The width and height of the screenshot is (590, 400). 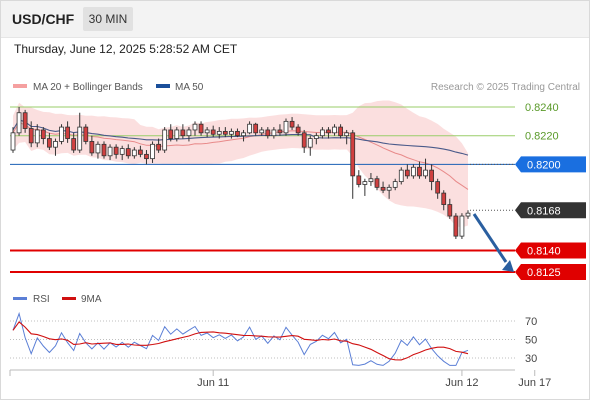 I want to click on forecast-arrow-head, so click(x=508, y=266).